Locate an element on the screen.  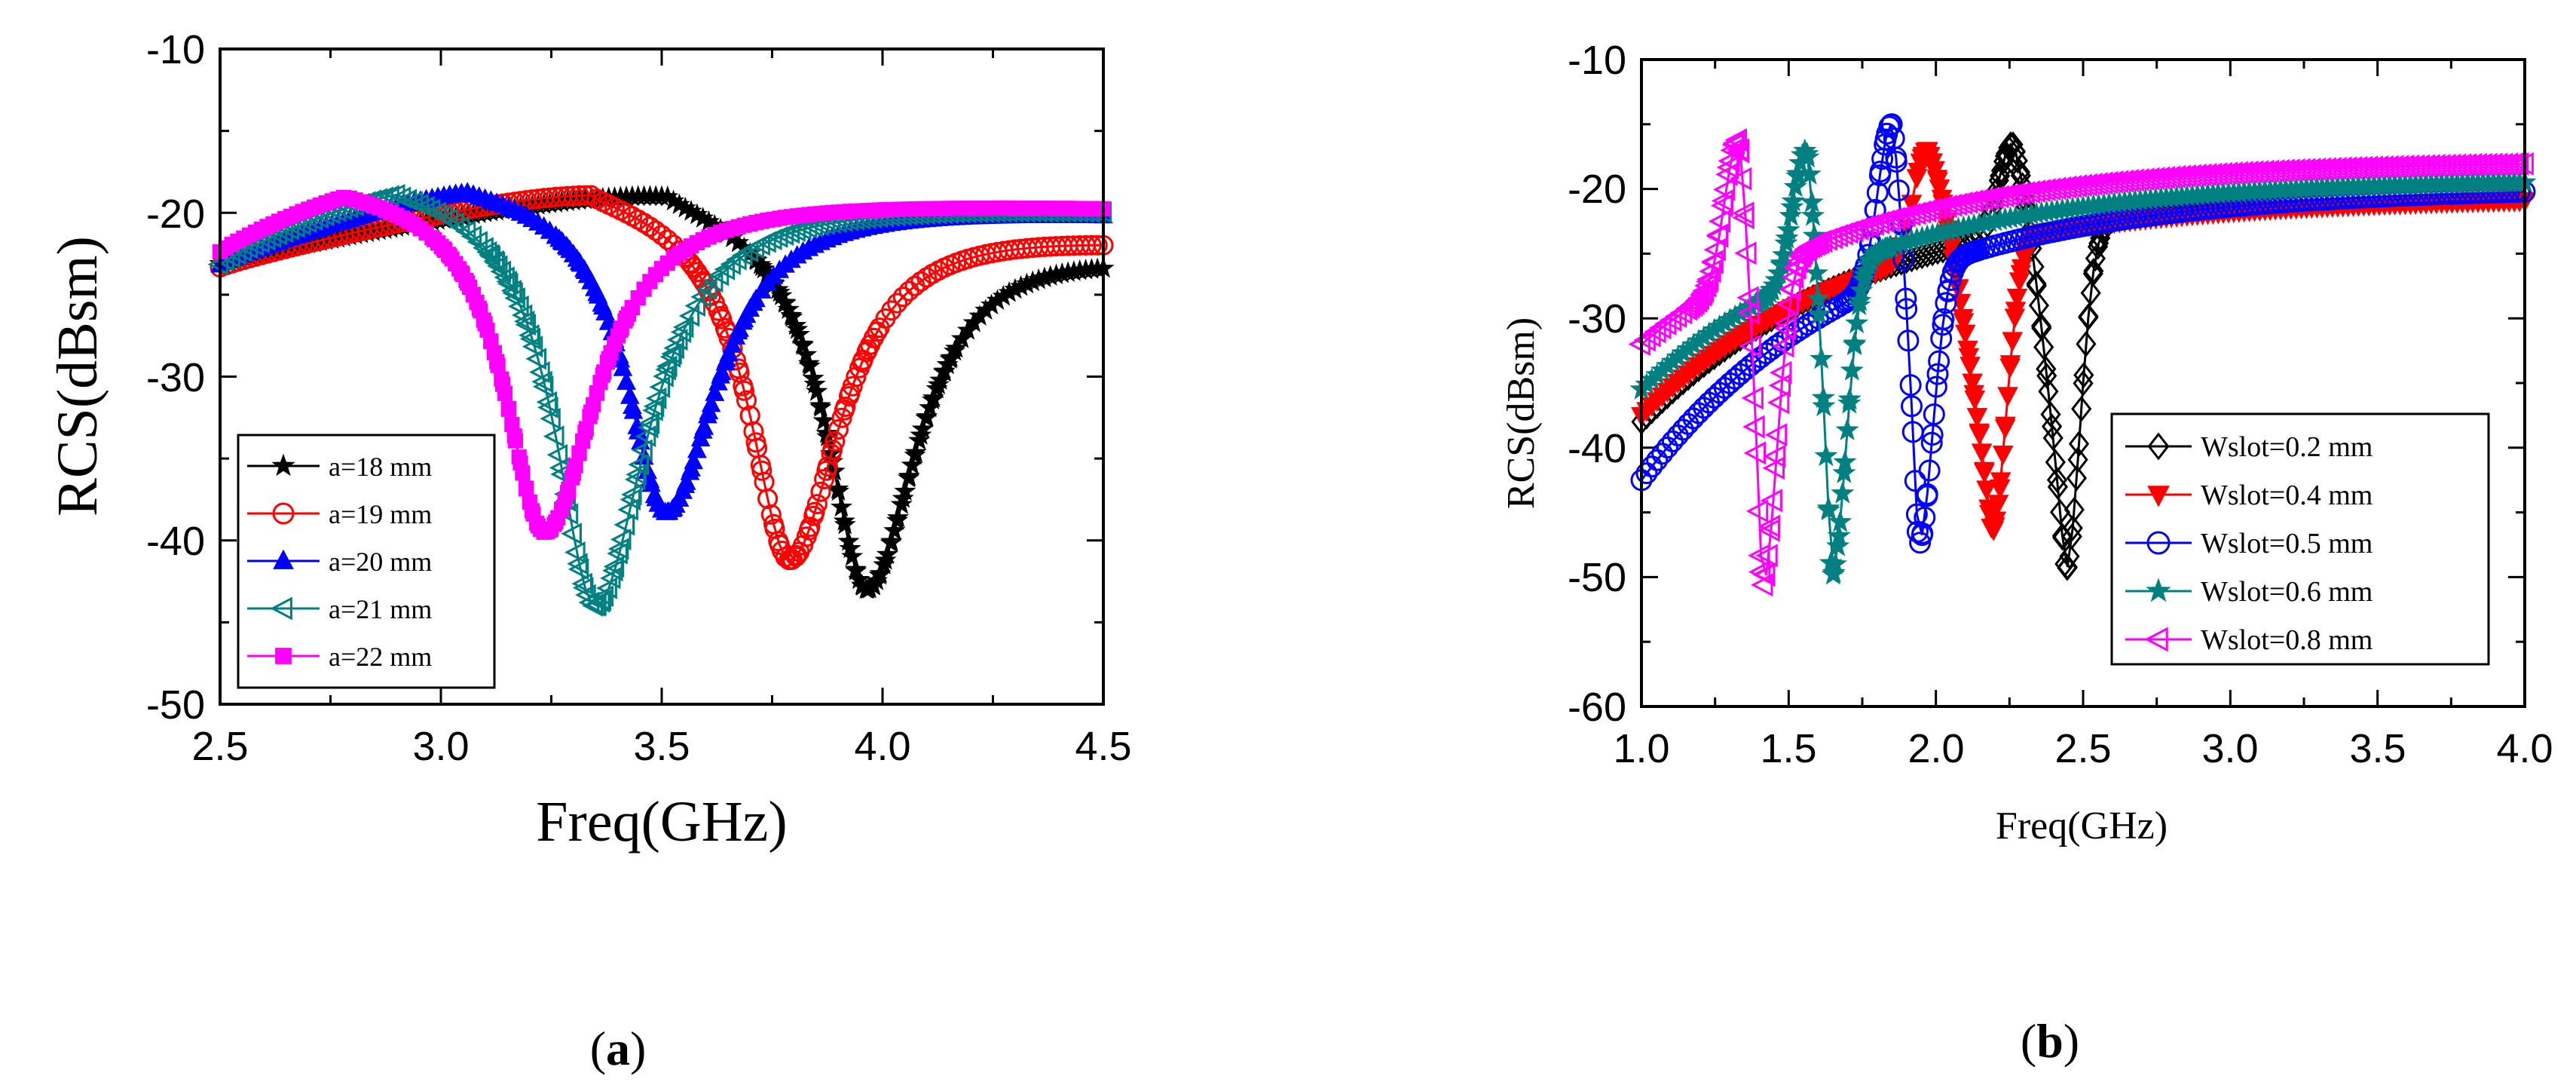
chart-a-ytick-label: -50 is located at coordinates (176, 705).